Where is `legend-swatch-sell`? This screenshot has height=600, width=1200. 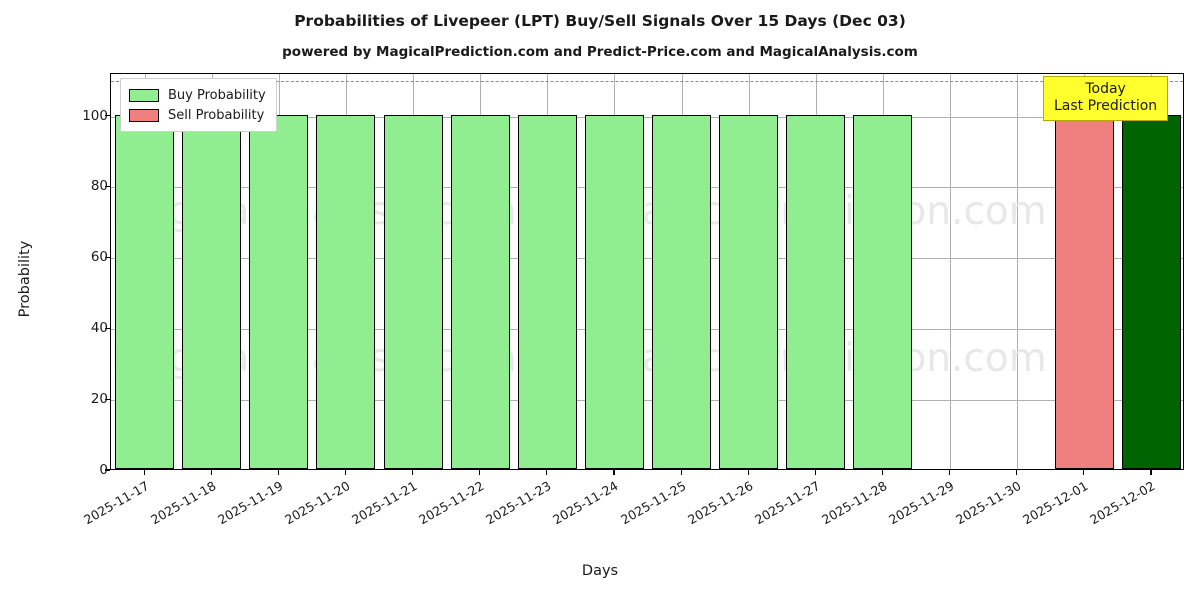
legend-swatch-sell is located at coordinates (144, 115).